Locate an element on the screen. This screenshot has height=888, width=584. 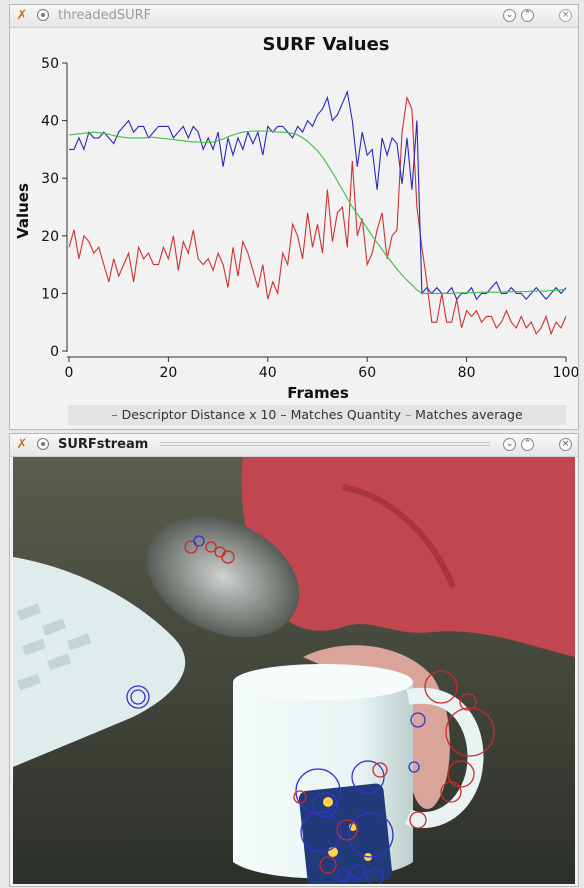
legend-swatch-average: – is located at coordinates (408, 414).